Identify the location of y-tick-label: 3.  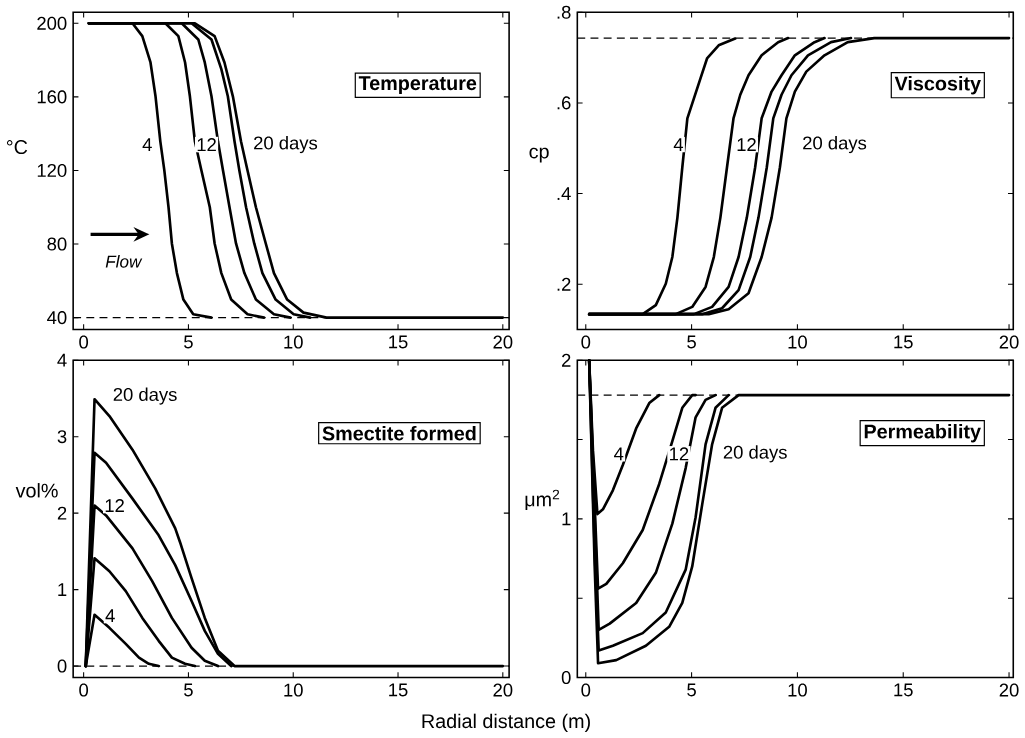
(62, 437).